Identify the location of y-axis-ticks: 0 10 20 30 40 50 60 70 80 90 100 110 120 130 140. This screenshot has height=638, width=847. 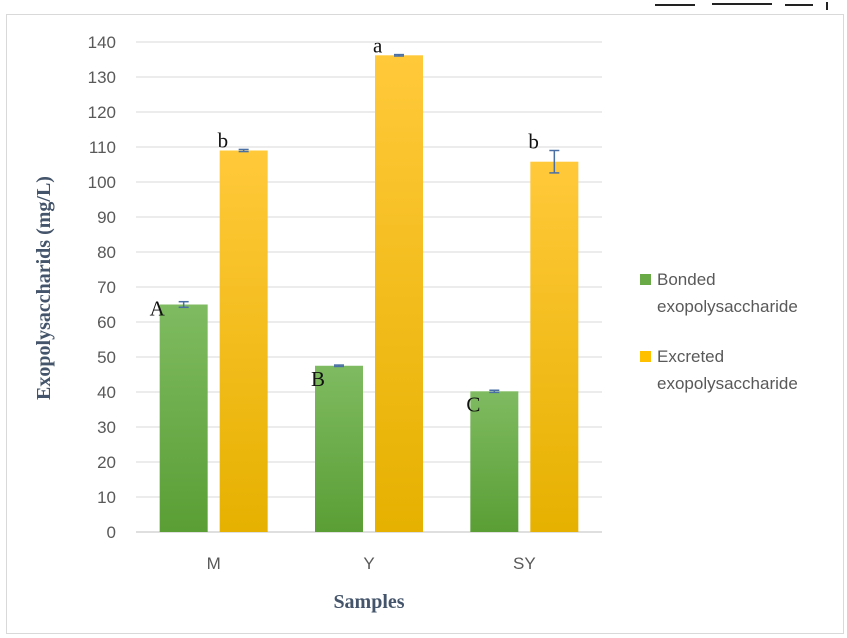
(102, 287).